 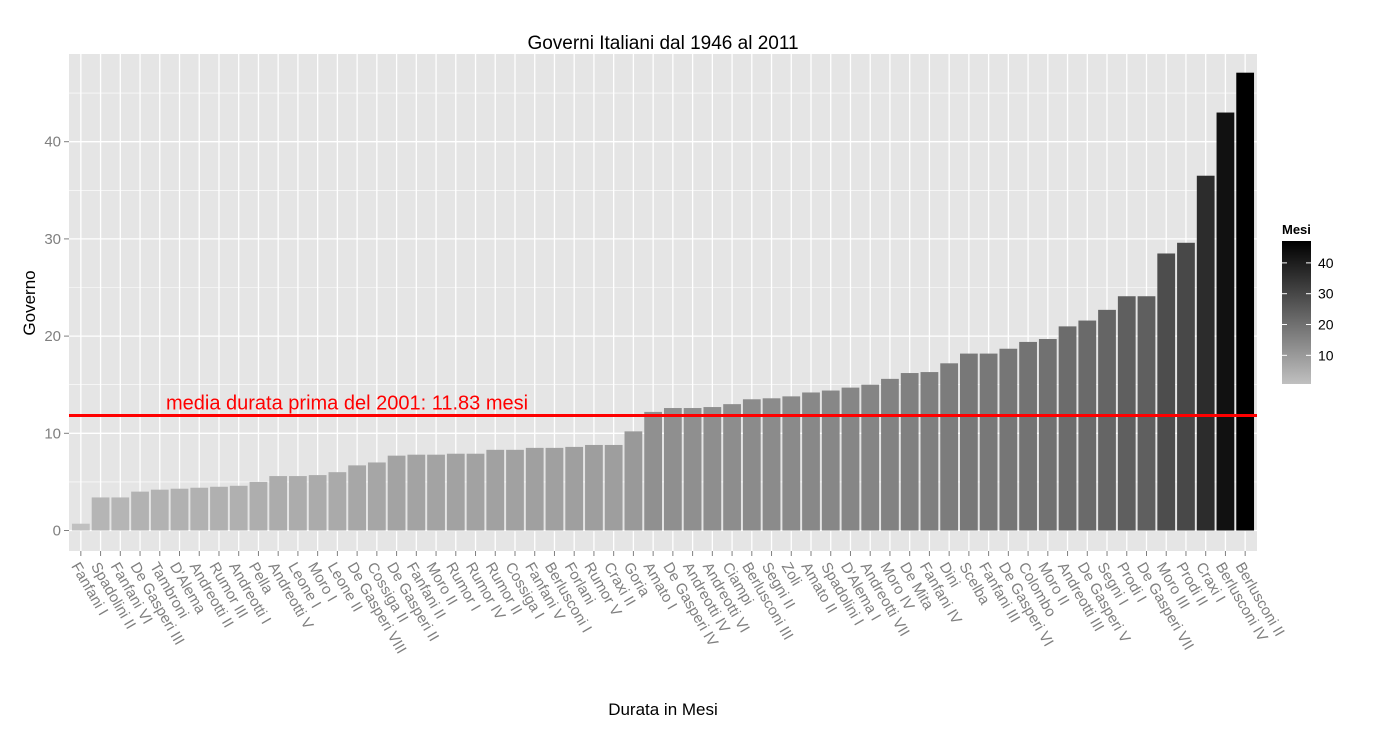 What do you see at coordinates (52, 433) in the screenshot?
I see `y-tick-label: 10` at bounding box center [52, 433].